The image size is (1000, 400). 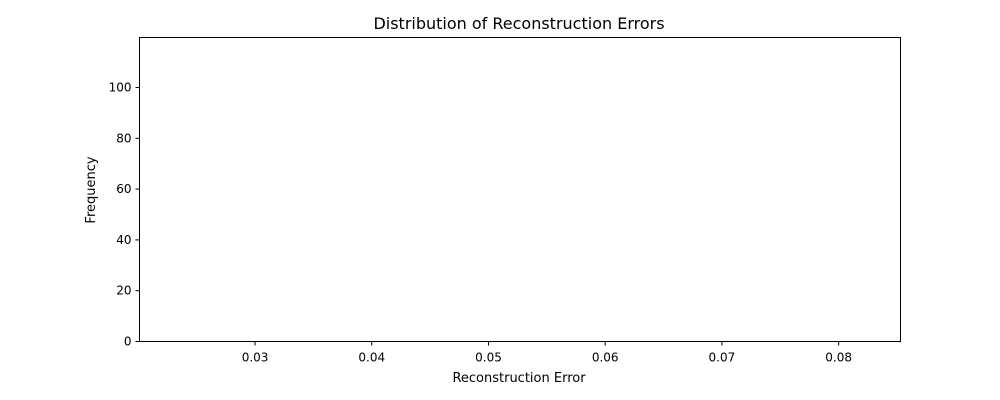 I want to click on x-tick-label: 0.06, so click(x=605, y=358).